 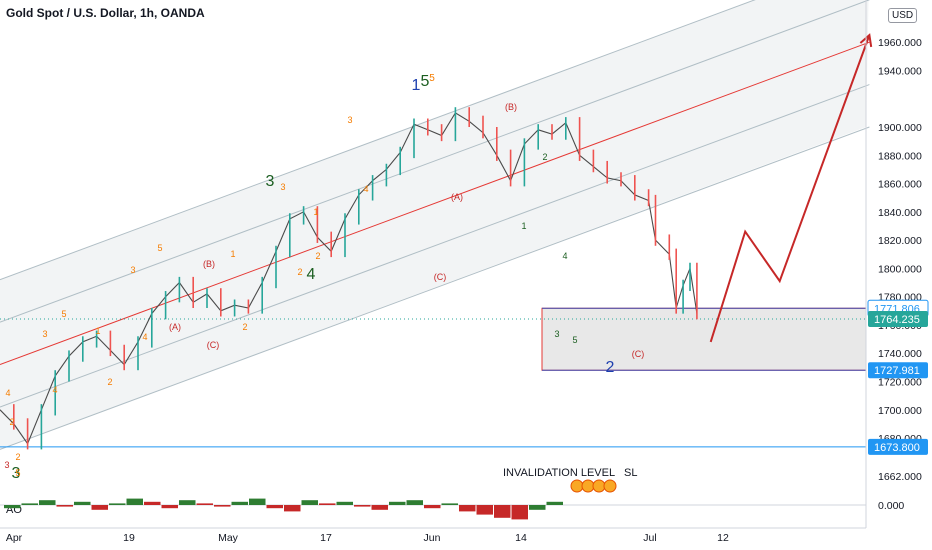 I want to click on target-zone-box, so click(x=704, y=339).